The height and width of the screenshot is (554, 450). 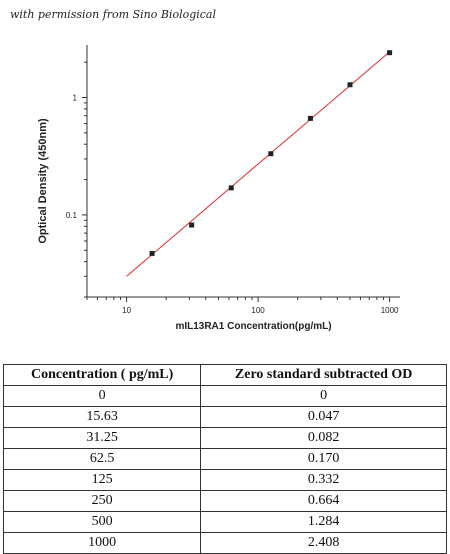 I want to click on od-cell: 0, so click(x=323, y=396).